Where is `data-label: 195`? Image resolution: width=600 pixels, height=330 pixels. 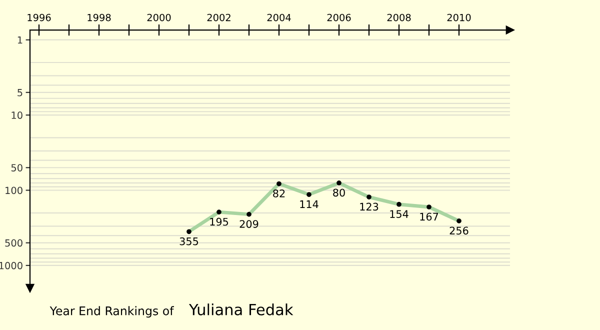 data-label: 195 is located at coordinates (219, 222).